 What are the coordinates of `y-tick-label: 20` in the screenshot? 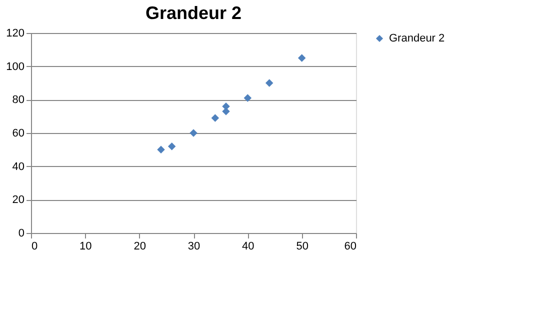 It's located at (18, 200).